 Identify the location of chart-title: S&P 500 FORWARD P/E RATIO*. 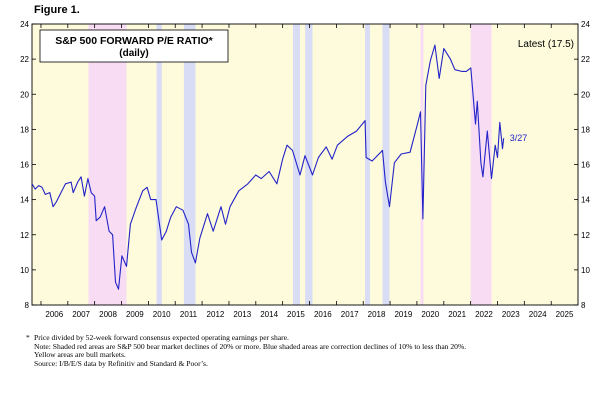
(134, 41).